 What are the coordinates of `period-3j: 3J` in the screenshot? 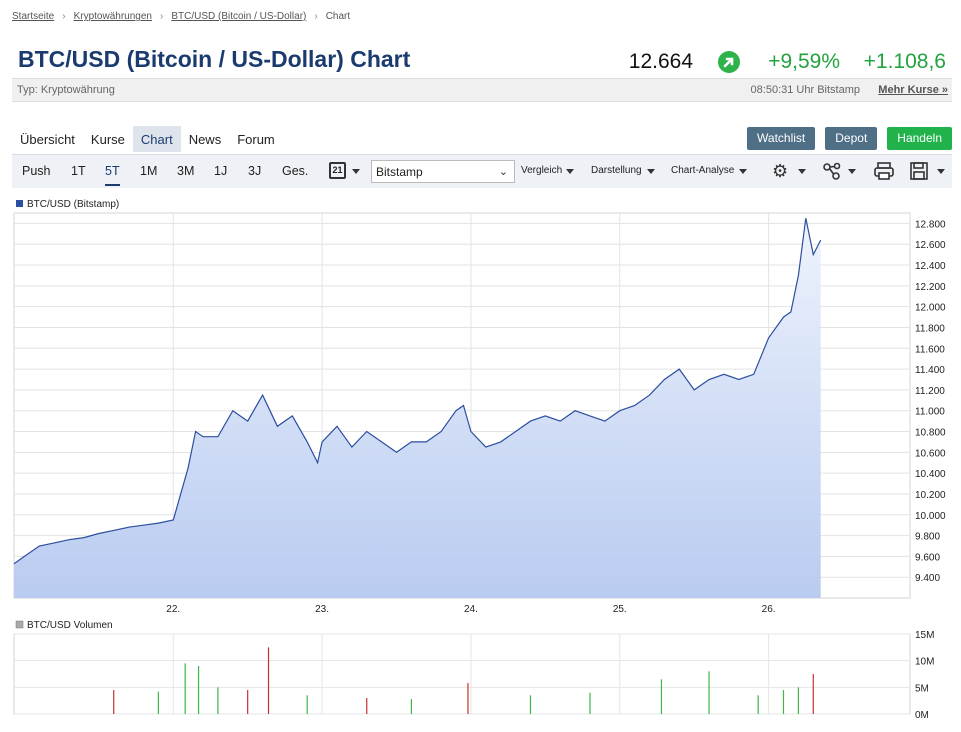 It's located at (255, 171).